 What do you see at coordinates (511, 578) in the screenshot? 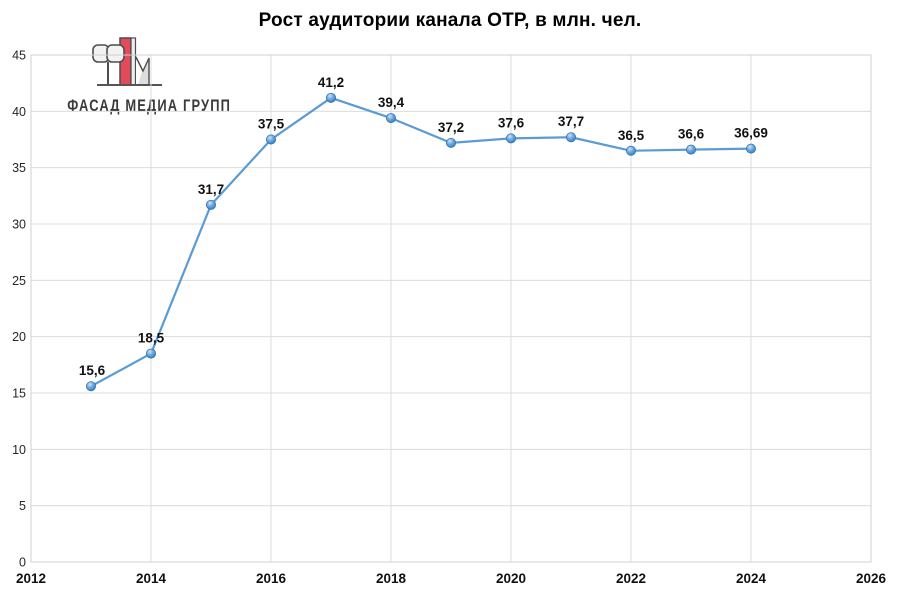
I see `x-tick-label: 2020` at bounding box center [511, 578].